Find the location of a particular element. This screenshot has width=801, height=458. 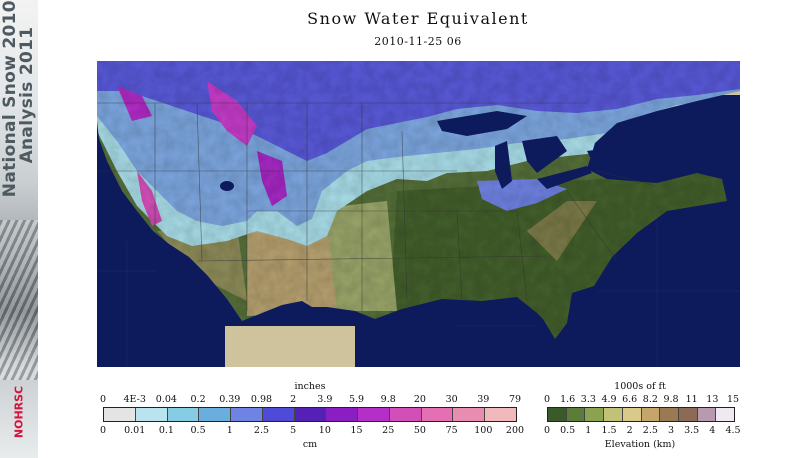

cm-tick-label: 50 is located at coordinates (419, 430).